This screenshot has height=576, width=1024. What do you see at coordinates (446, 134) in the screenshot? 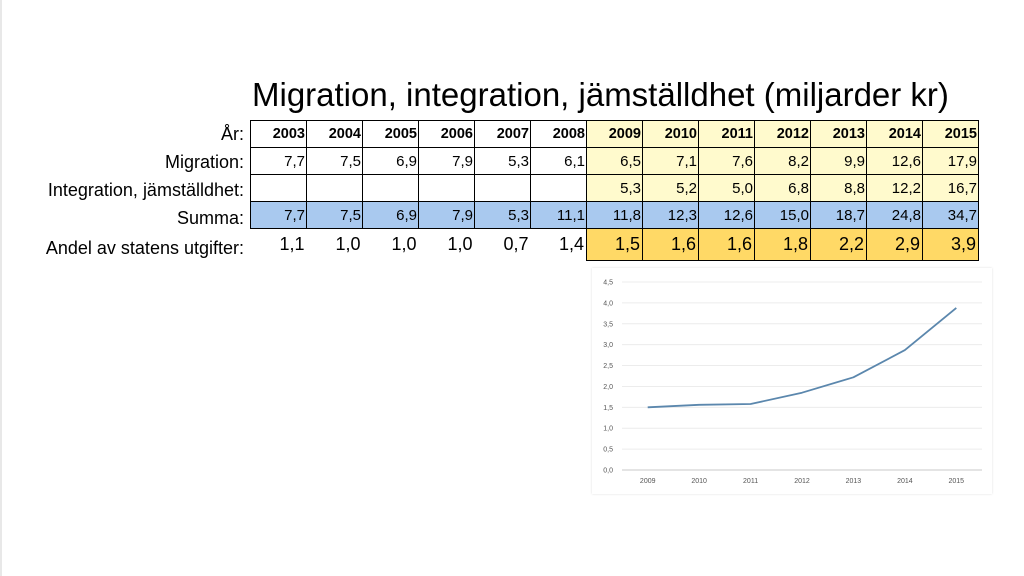
I see `table-cell: 2006` at bounding box center [446, 134].